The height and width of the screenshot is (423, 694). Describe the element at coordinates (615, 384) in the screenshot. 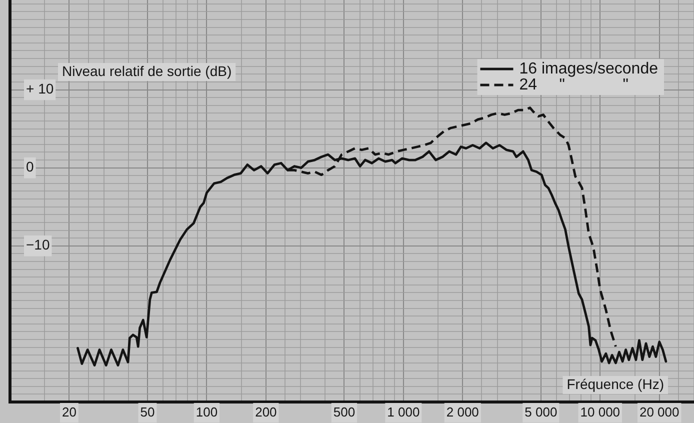

I see `x-axis-title: Fréquence (Hz)` at that location.